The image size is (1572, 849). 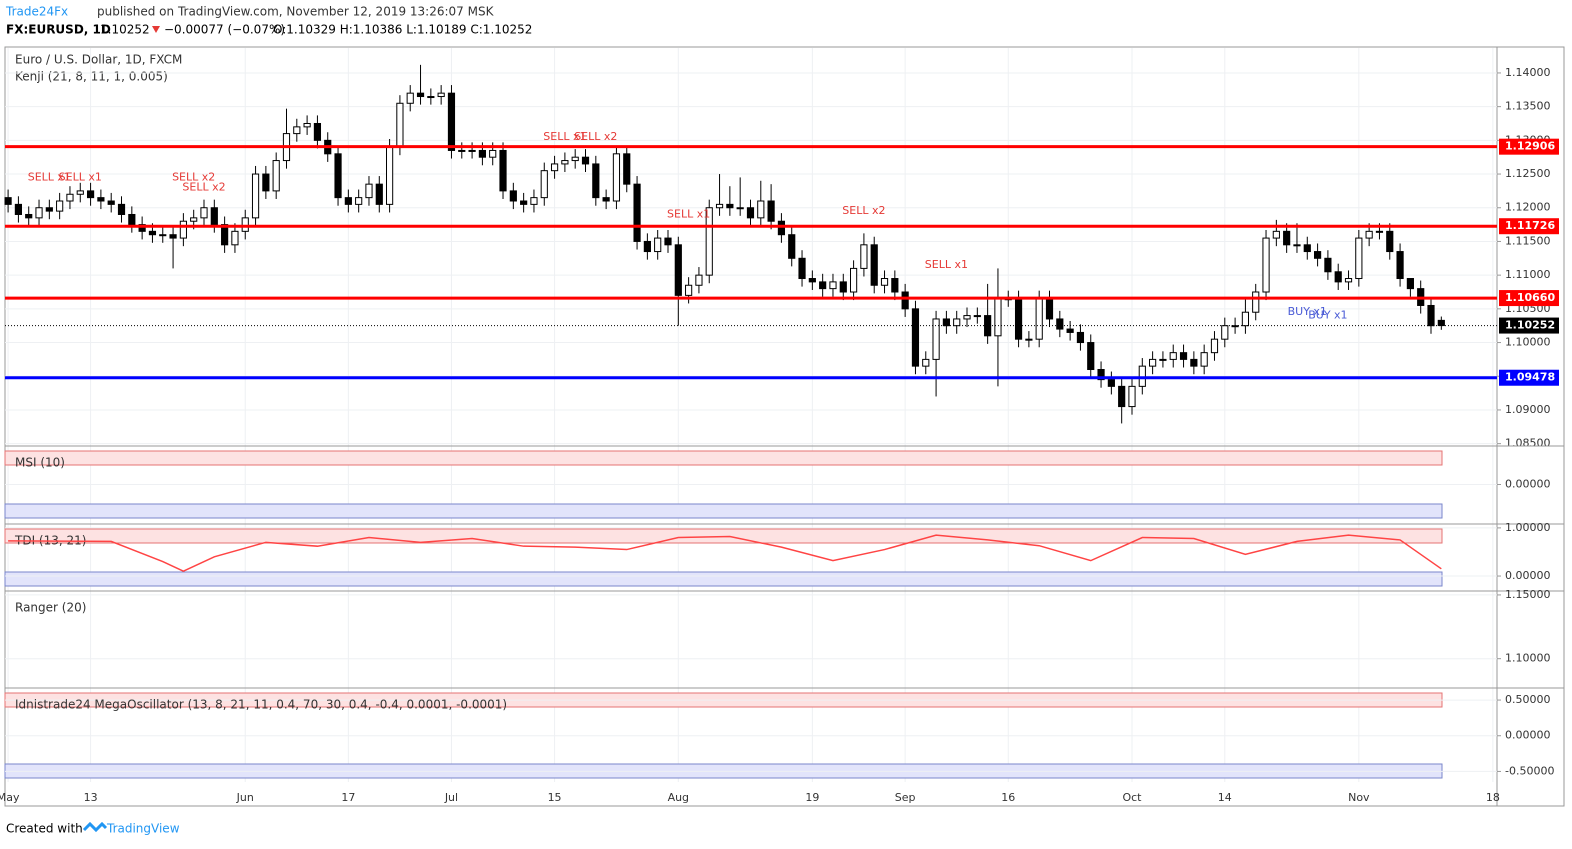 What do you see at coordinates (98, 60) in the screenshot?
I see `chart-title: Euro / U.S. Dollar, 1D, FXCM` at bounding box center [98, 60].